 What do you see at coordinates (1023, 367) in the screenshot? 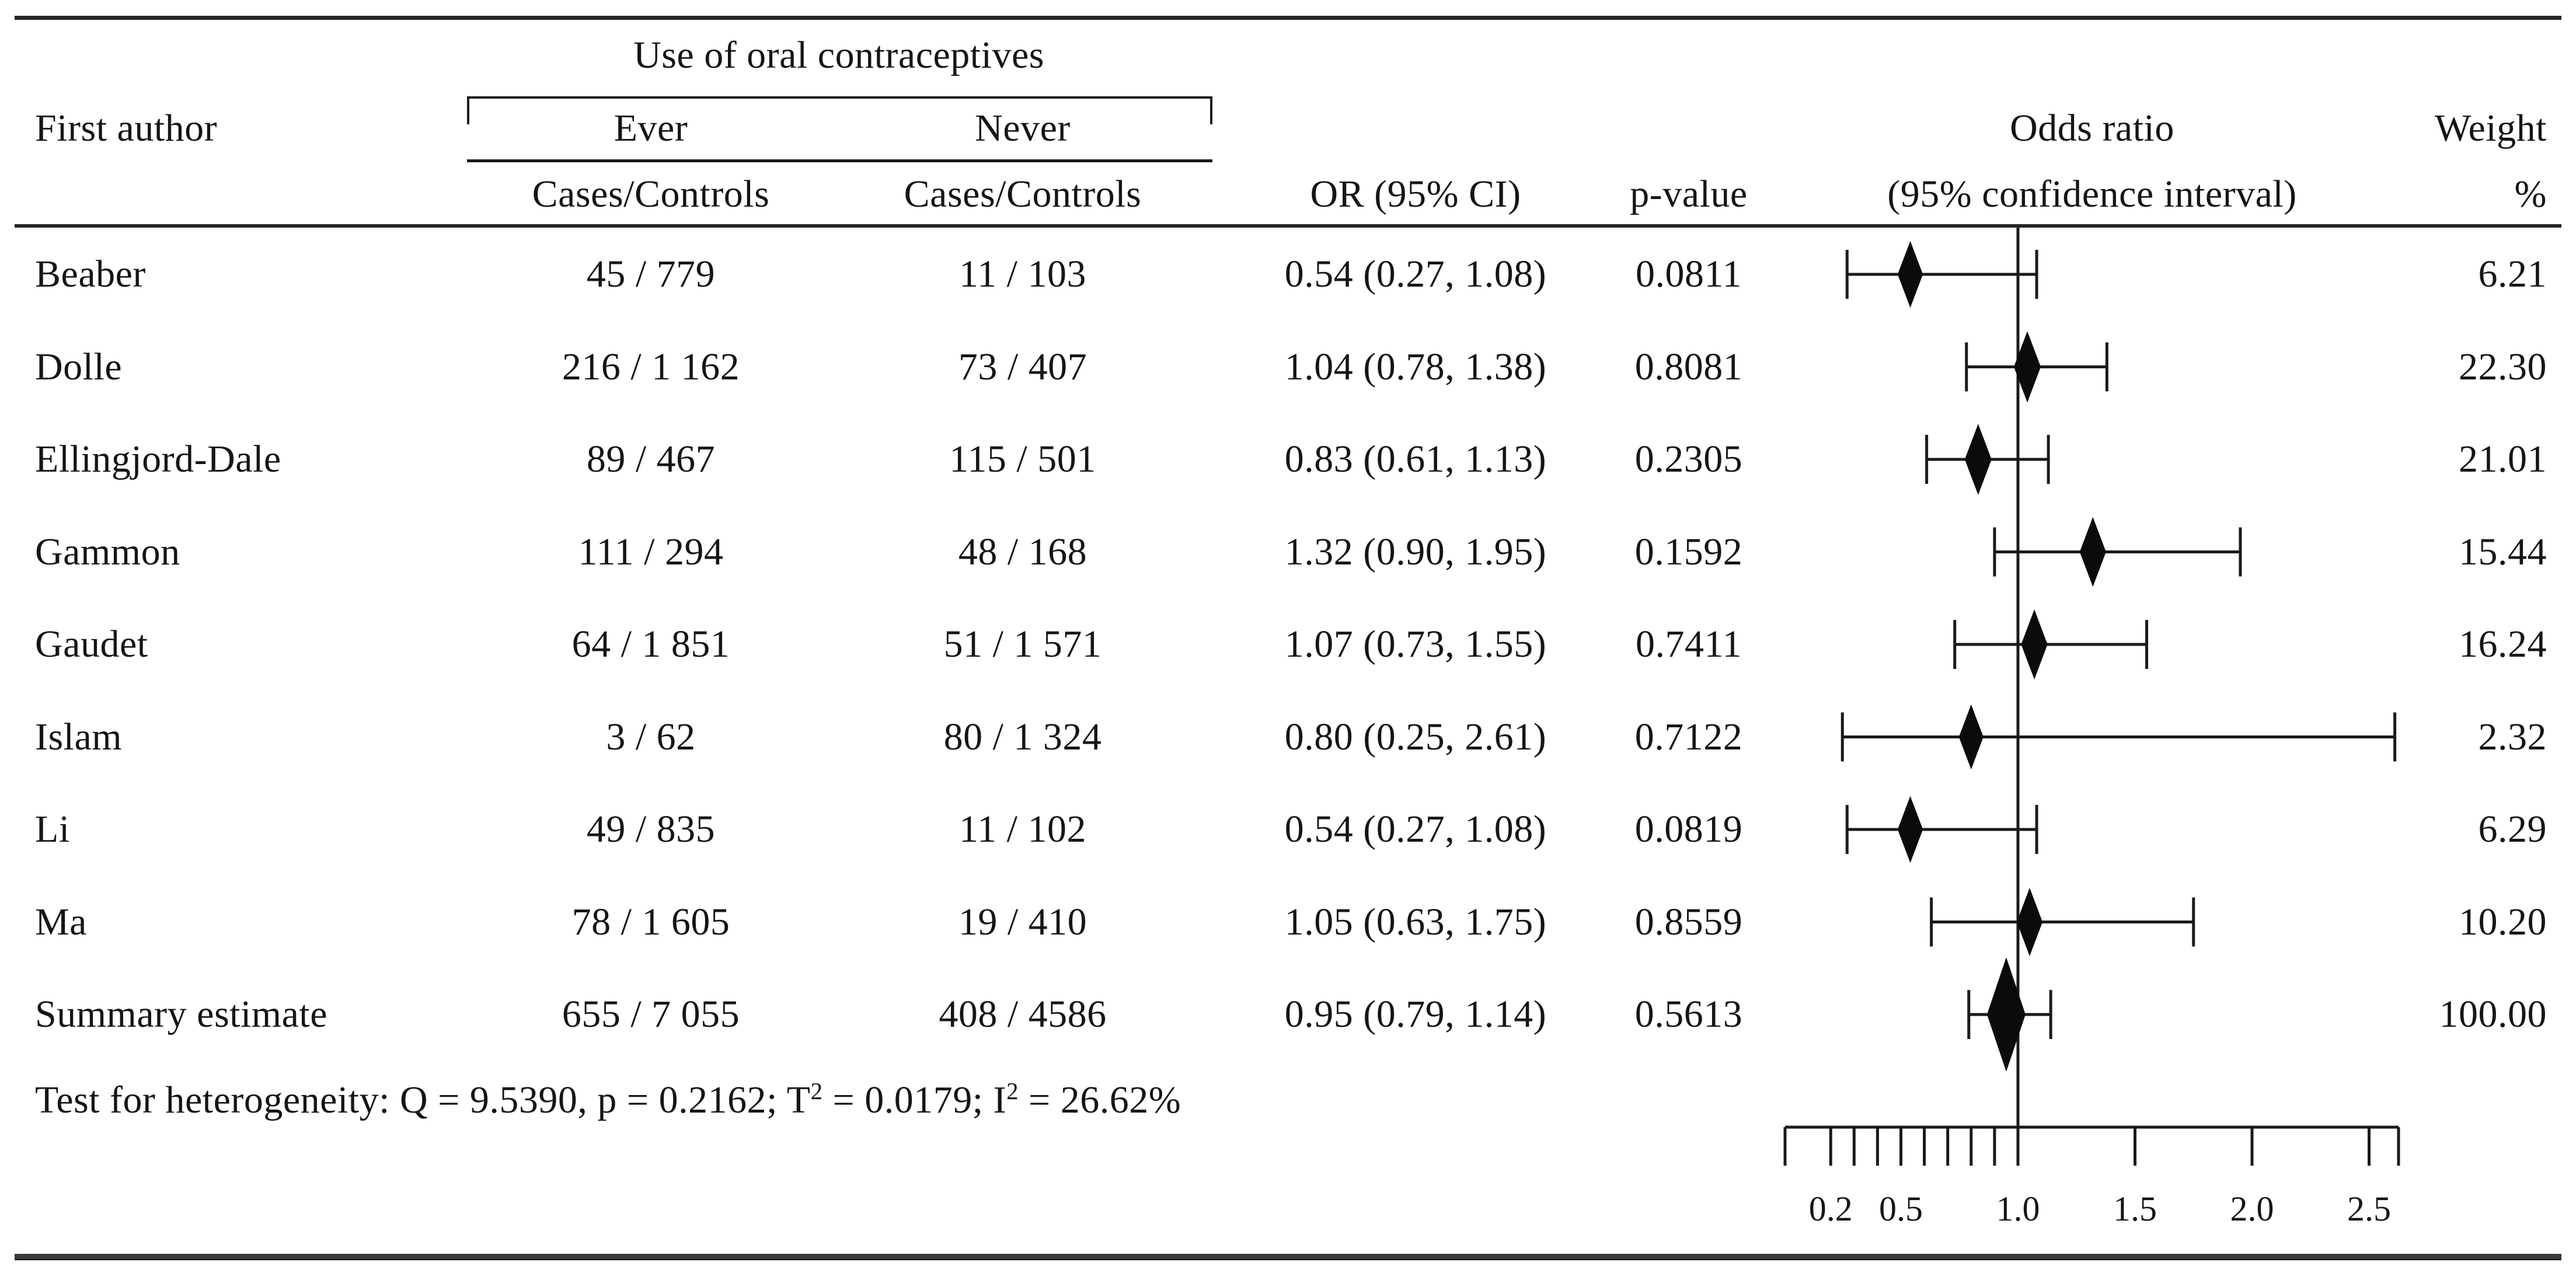
I see `never-cases-controls-cell: 73 / 407` at bounding box center [1023, 367].